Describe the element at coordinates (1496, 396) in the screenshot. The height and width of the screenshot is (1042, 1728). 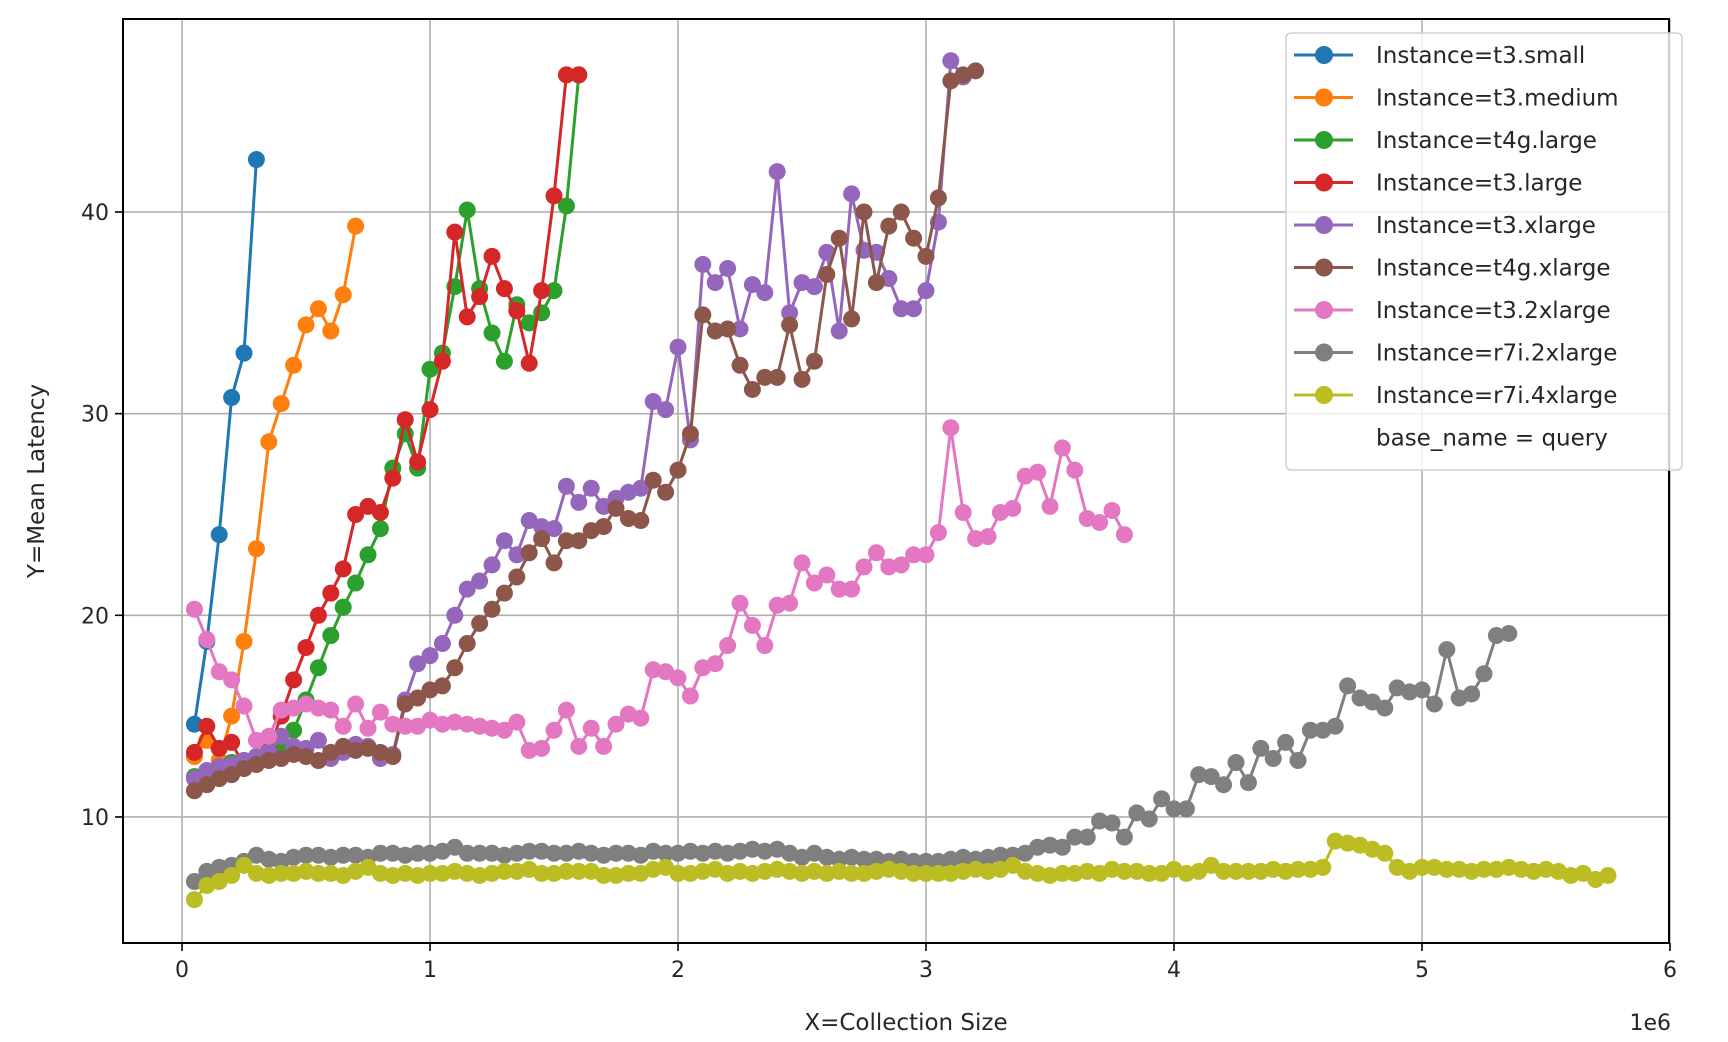
I see `legend-label: Instance=r7i.4xlarge` at that location.